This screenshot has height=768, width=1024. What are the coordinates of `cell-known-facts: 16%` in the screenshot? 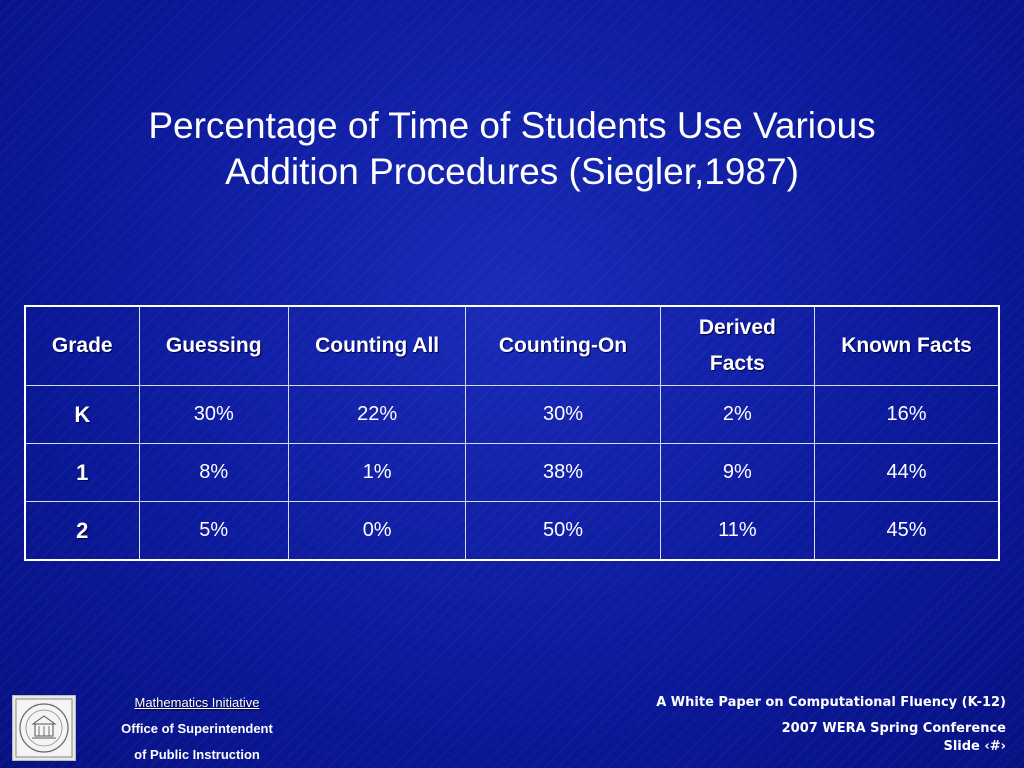 It's located at (907, 414).